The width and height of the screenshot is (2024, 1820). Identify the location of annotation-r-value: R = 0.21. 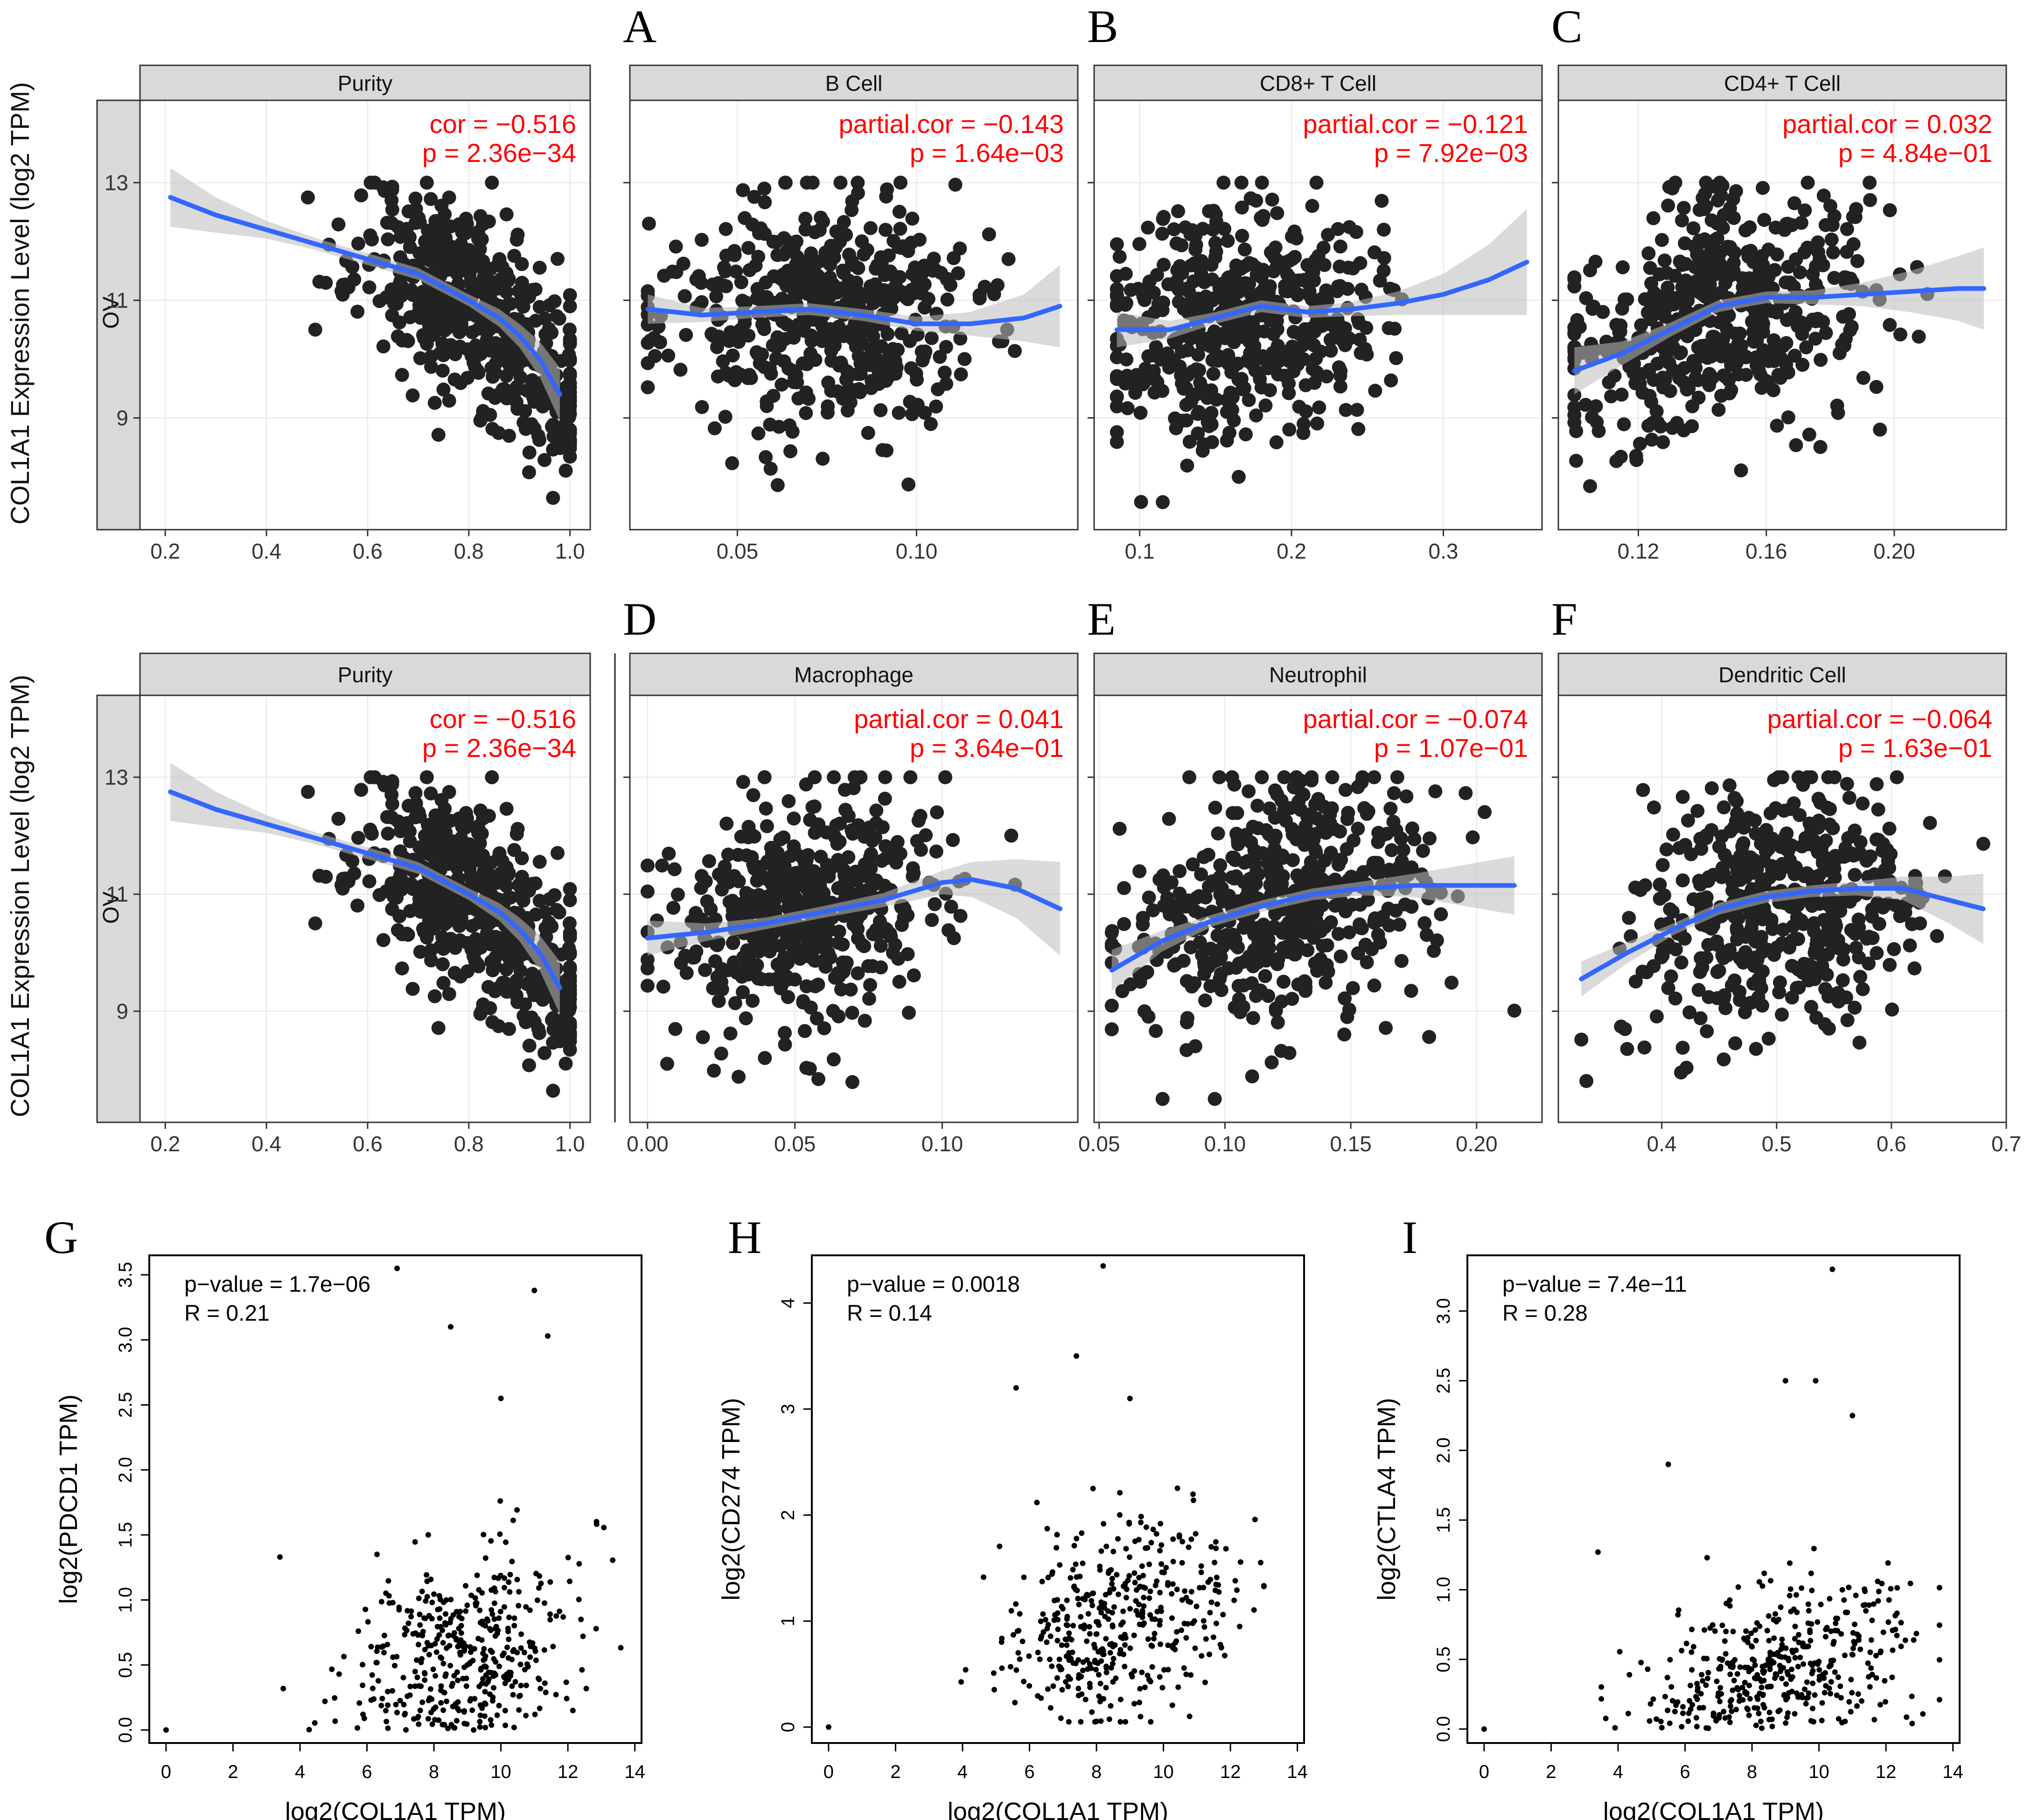
(227, 1313).